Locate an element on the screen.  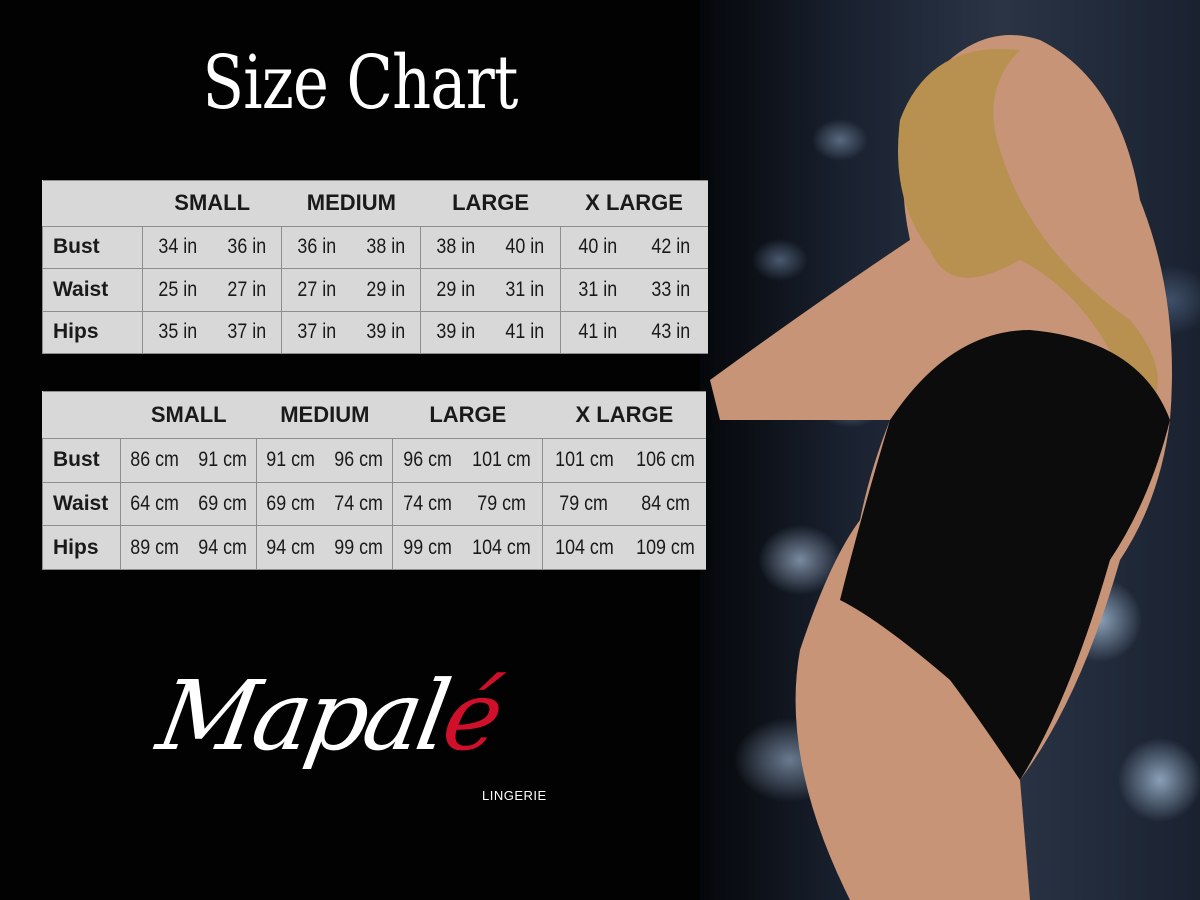
measurement-value: 109 cm is located at coordinates (665, 547).